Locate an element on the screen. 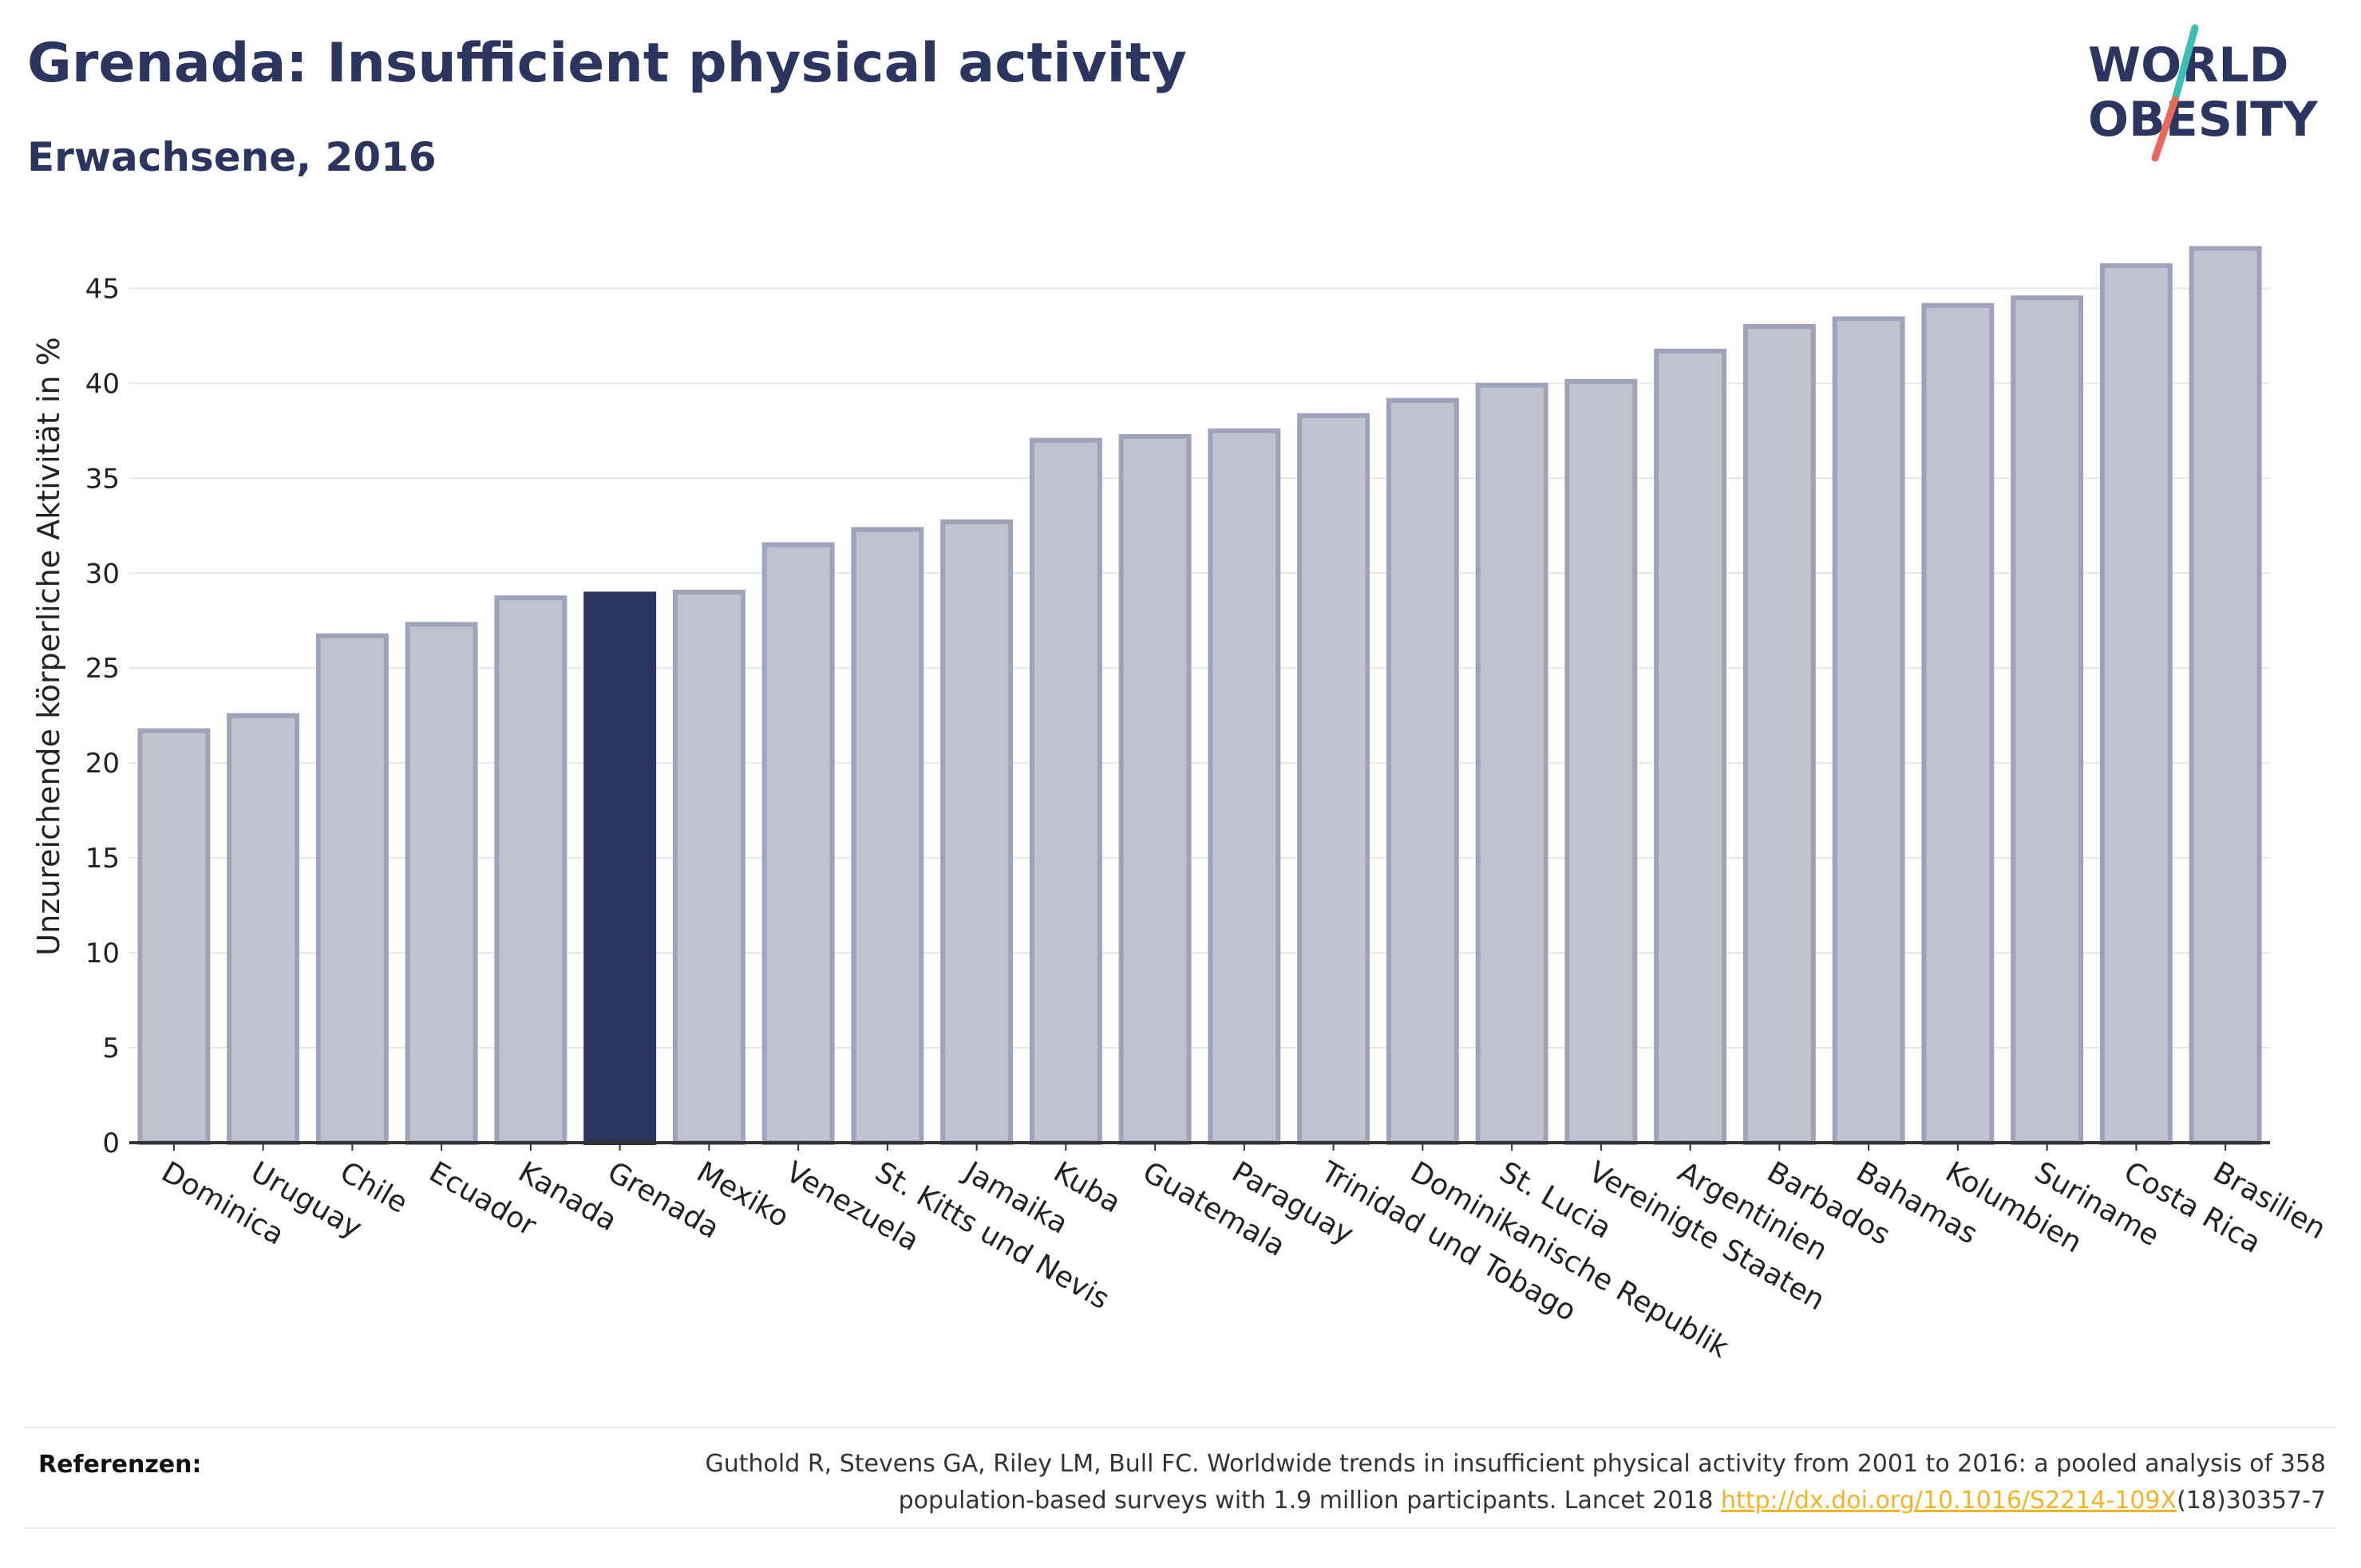  bar-chile is located at coordinates (352, 889).